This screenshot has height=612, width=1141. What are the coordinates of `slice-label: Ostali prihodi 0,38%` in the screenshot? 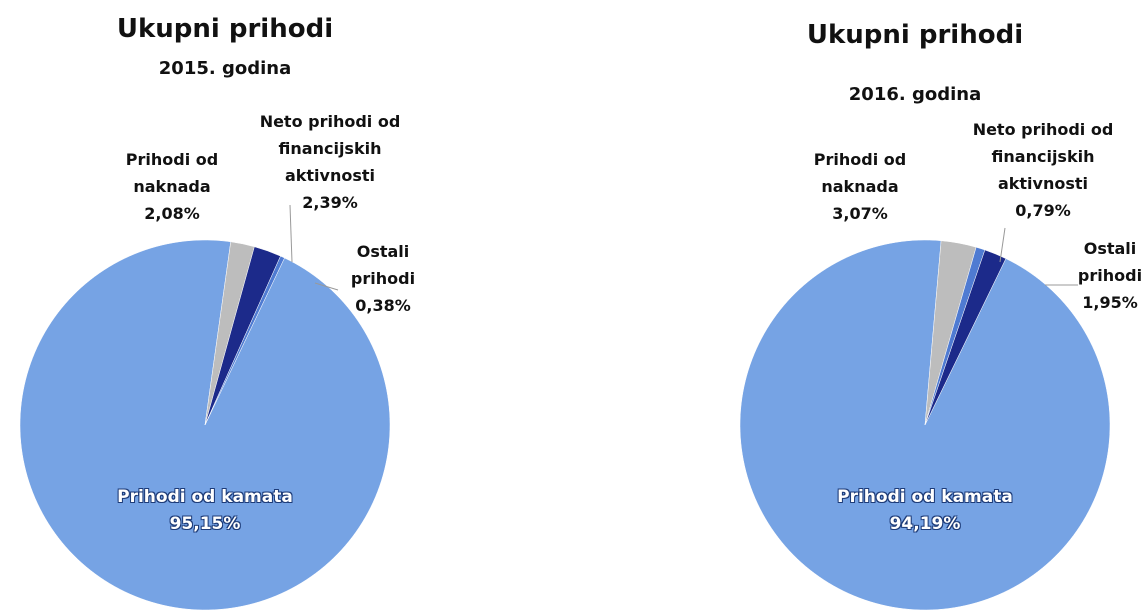 It's located at (383, 278).